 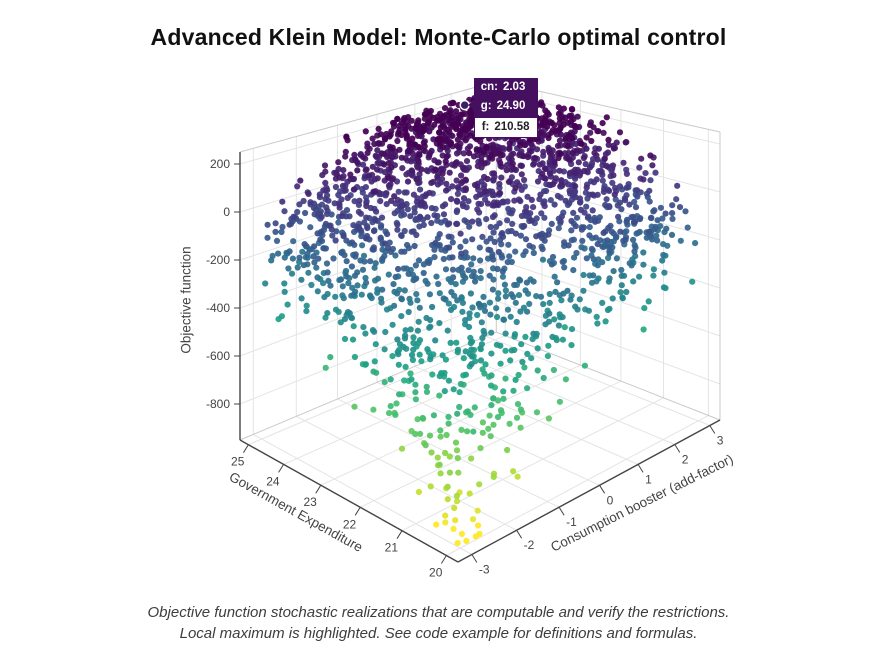 I want to click on y-tick-label: 20, so click(x=436, y=573).